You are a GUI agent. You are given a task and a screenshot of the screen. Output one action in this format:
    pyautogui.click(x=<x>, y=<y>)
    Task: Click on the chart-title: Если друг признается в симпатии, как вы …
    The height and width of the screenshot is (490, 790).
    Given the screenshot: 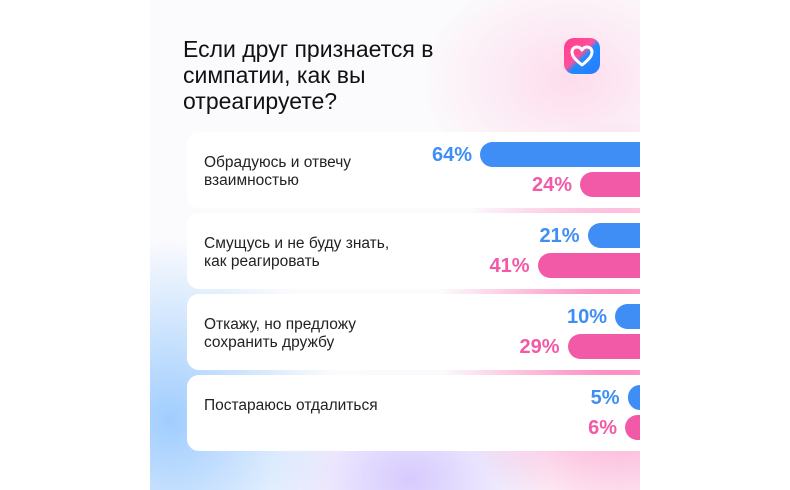 What is the action you would take?
    pyautogui.click(x=308, y=75)
    